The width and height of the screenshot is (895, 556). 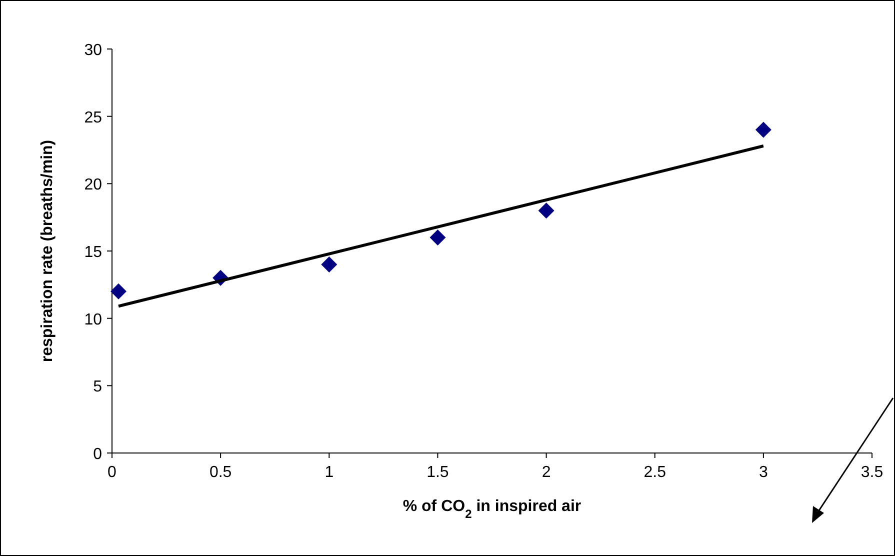 What do you see at coordinates (93, 50) in the screenshot?
I see `y-tick-label: 30` at bounding box center [93, 50].